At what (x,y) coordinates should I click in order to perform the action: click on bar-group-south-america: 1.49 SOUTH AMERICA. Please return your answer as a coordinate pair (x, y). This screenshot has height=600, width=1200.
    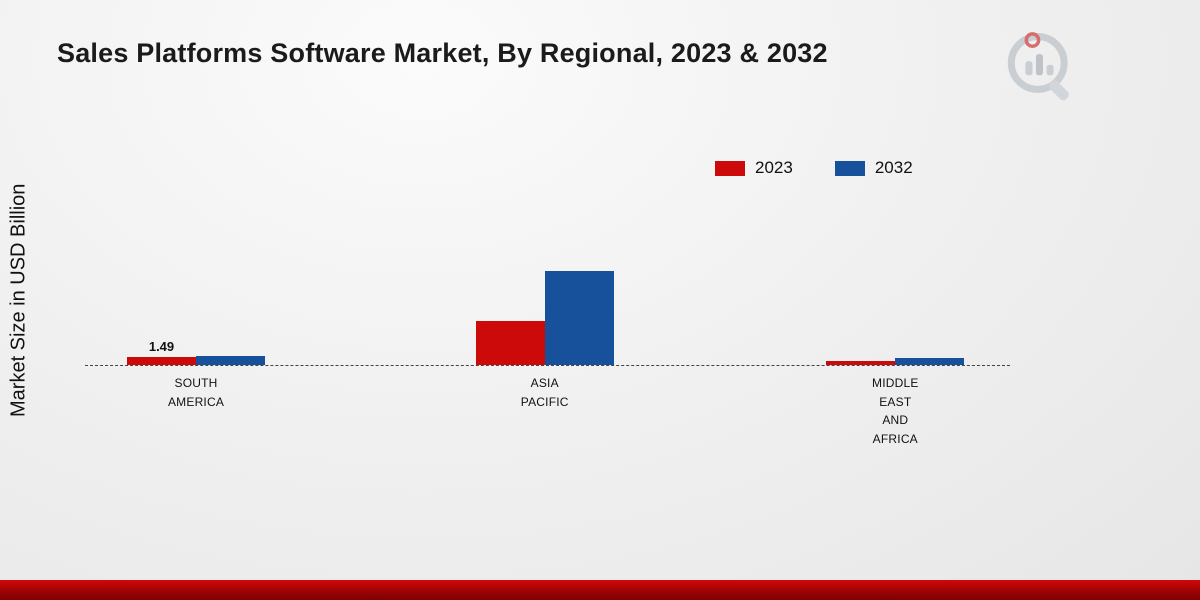
    Looking at the image, I should click on (196, 374).